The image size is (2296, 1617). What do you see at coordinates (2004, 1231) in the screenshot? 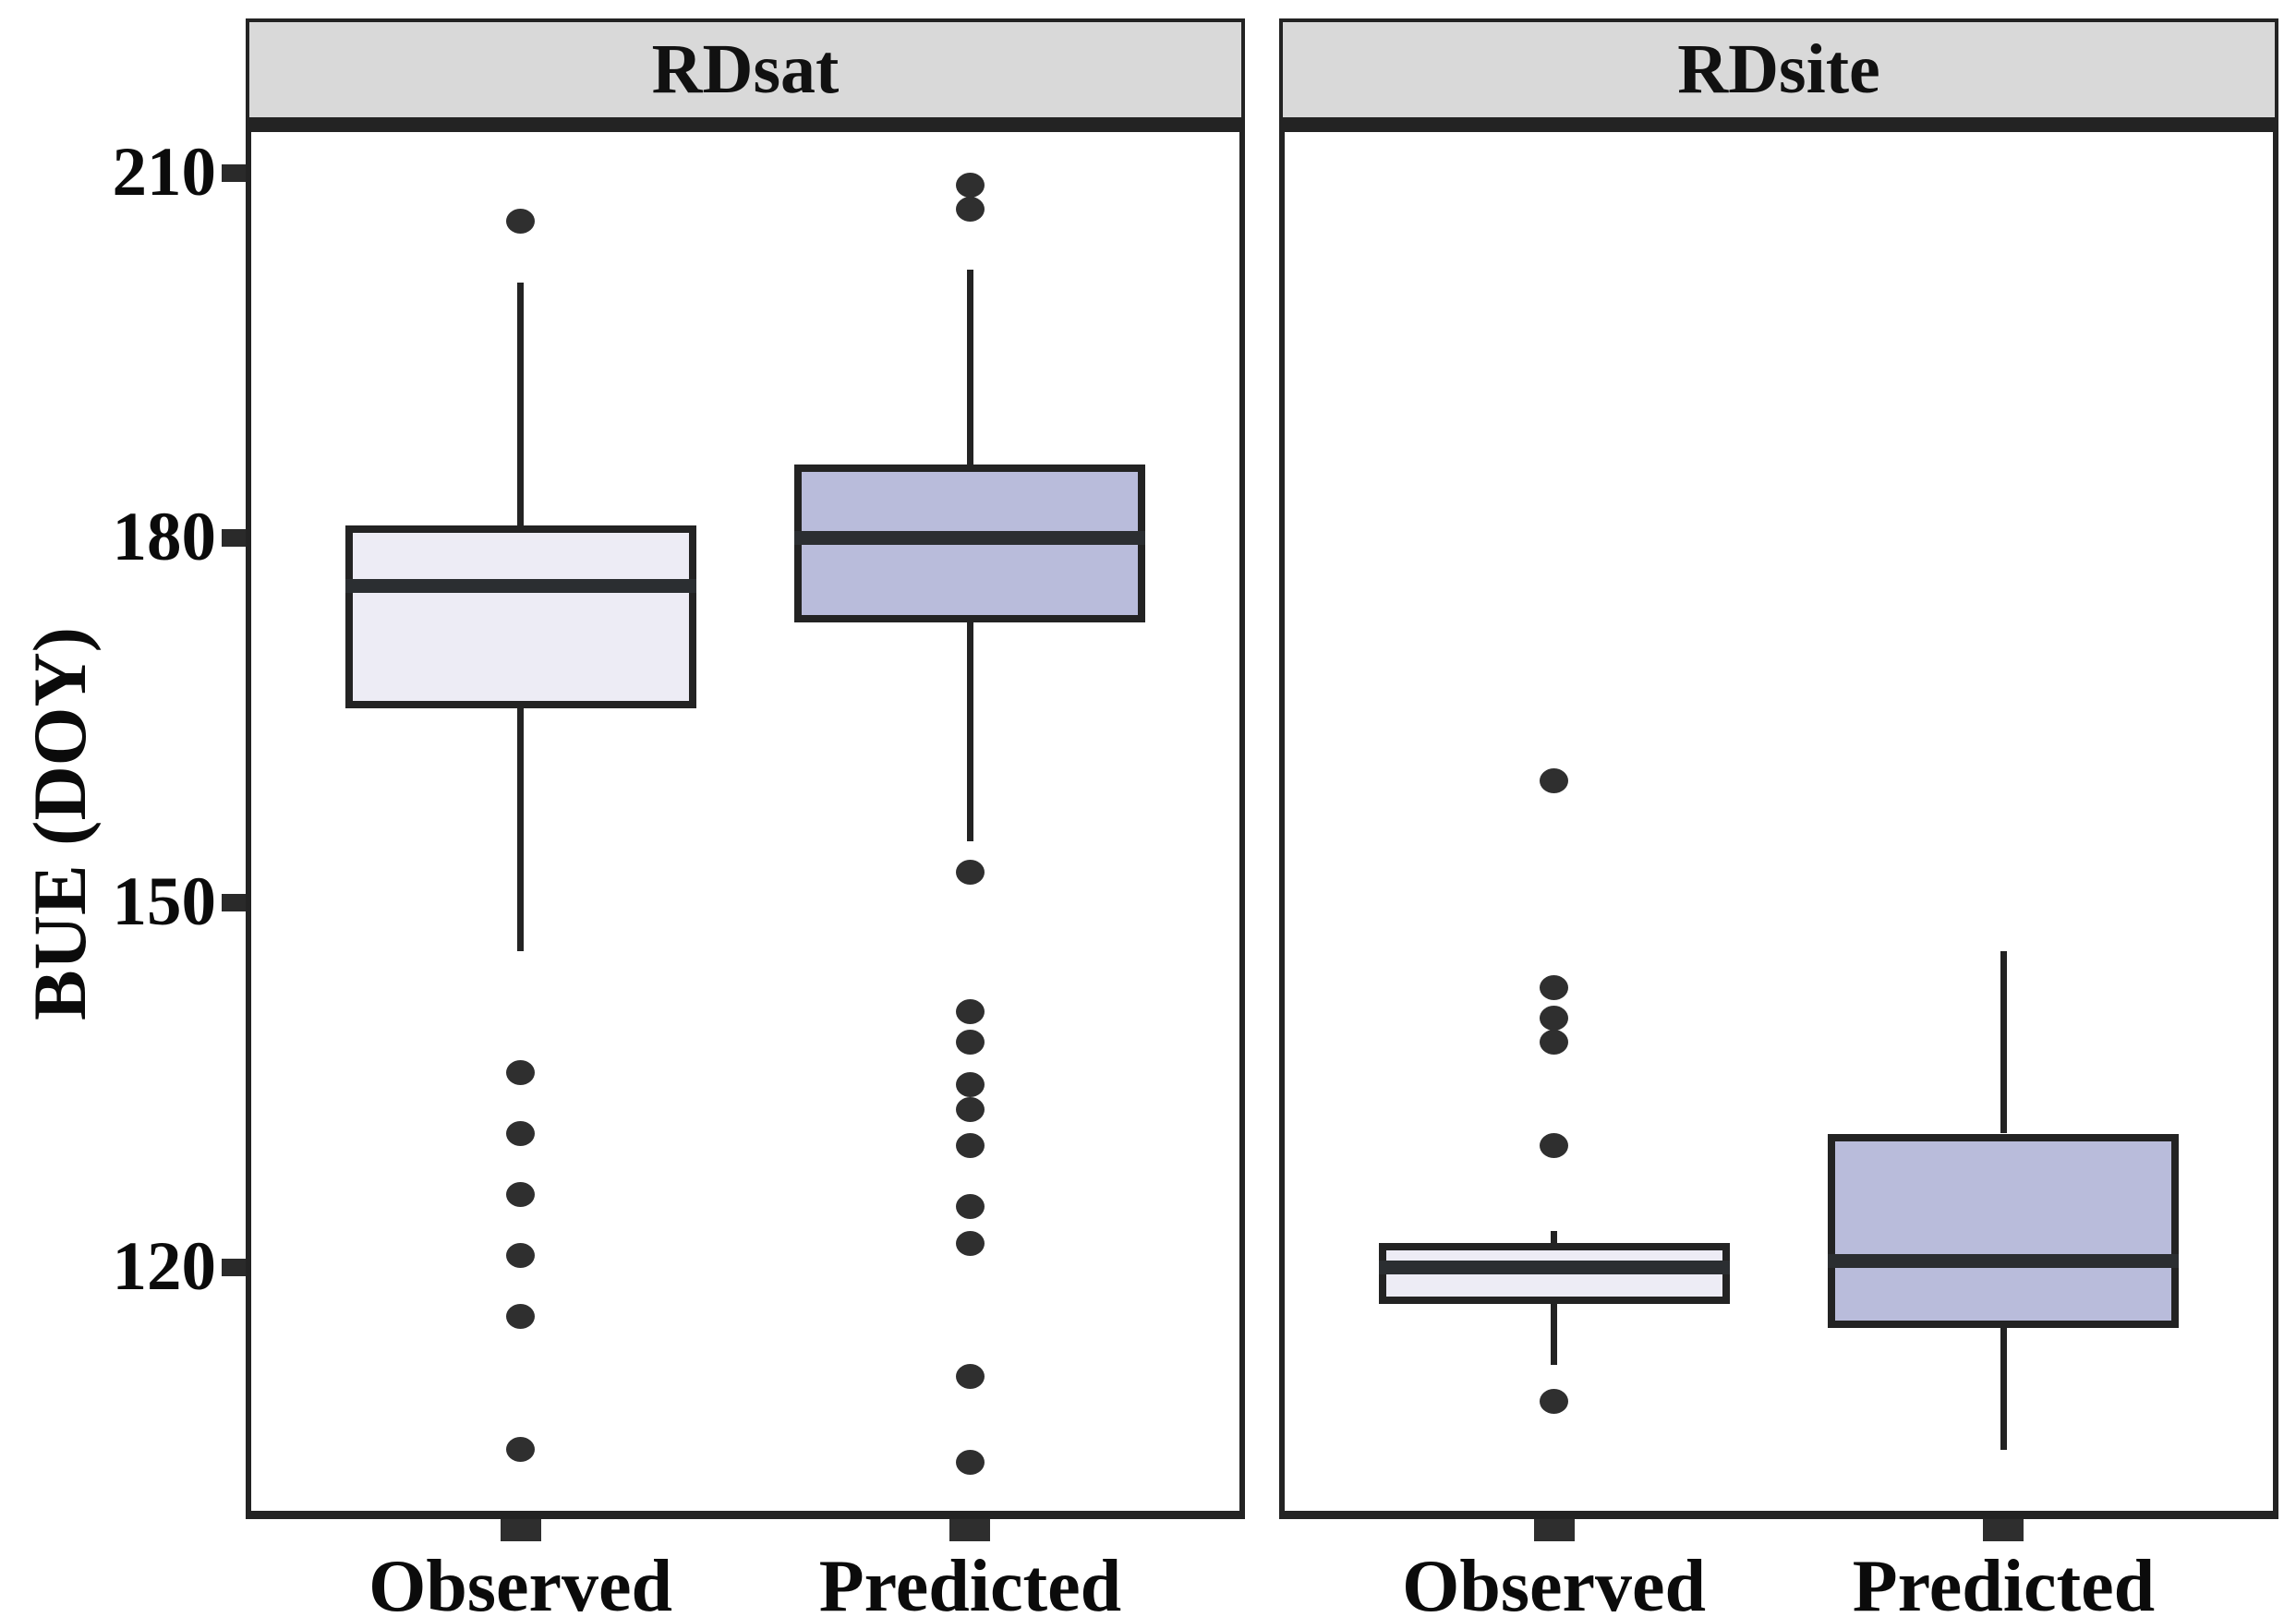
I see `box-rdsite-predicted` at bounding box center [2004, 1231].